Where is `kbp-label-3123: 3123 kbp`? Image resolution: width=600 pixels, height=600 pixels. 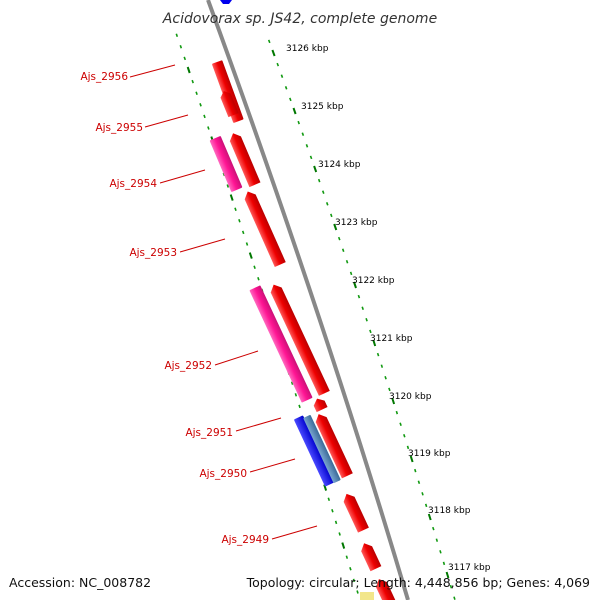 kbp-label-3123: 3123 kbp is located at coordinates (356, 223).